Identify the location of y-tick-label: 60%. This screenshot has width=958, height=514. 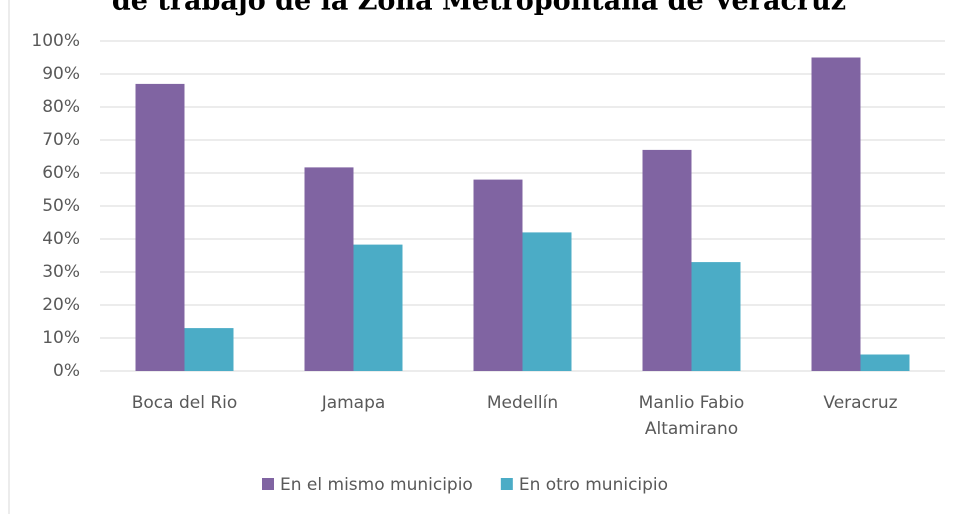
(61, 173).